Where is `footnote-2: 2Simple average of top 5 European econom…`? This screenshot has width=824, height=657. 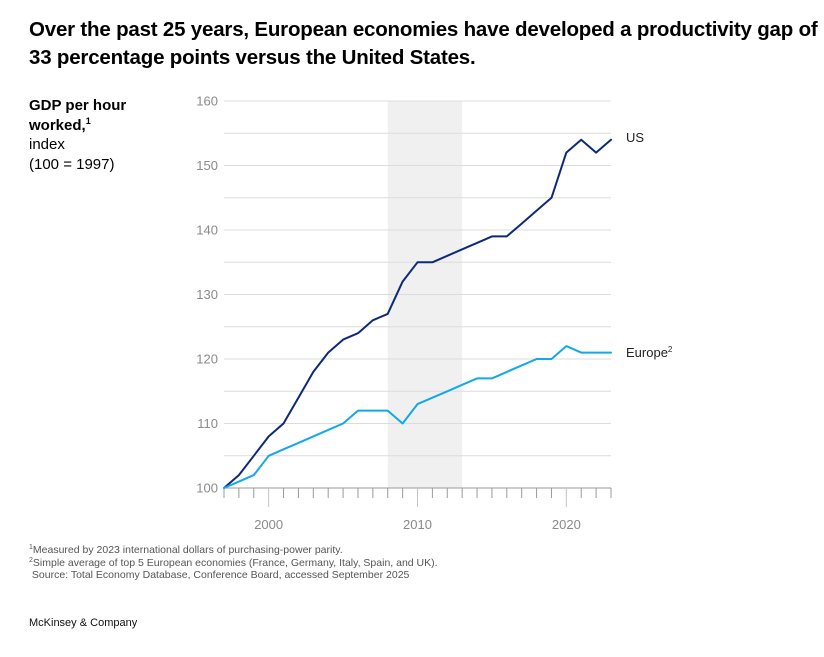
footnote-2: 2Simple average of top 5 European econom… is located at coordinates (233, 563).